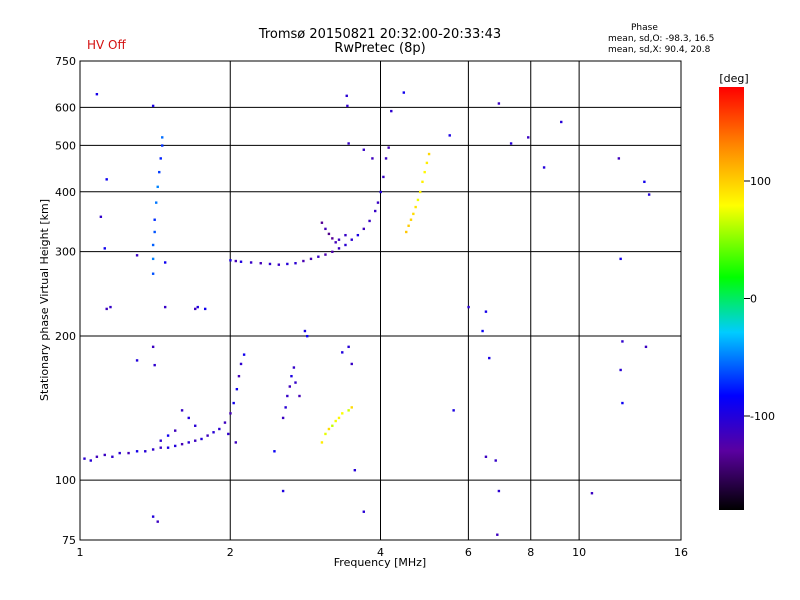  I want to click on hv-status-label: HV Off, so click(106, 45).